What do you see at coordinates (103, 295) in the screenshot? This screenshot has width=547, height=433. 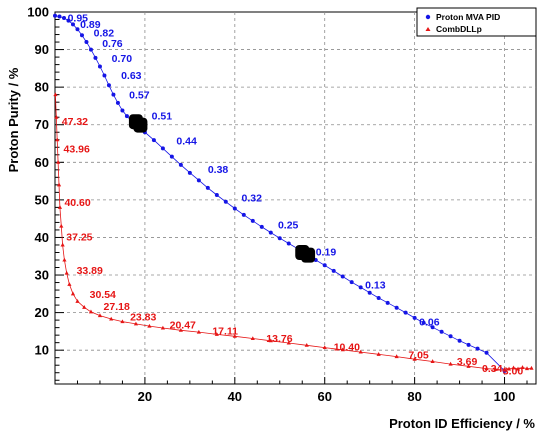 I see `dll-cut-label: 30.54` at bounding box center [103, 295].